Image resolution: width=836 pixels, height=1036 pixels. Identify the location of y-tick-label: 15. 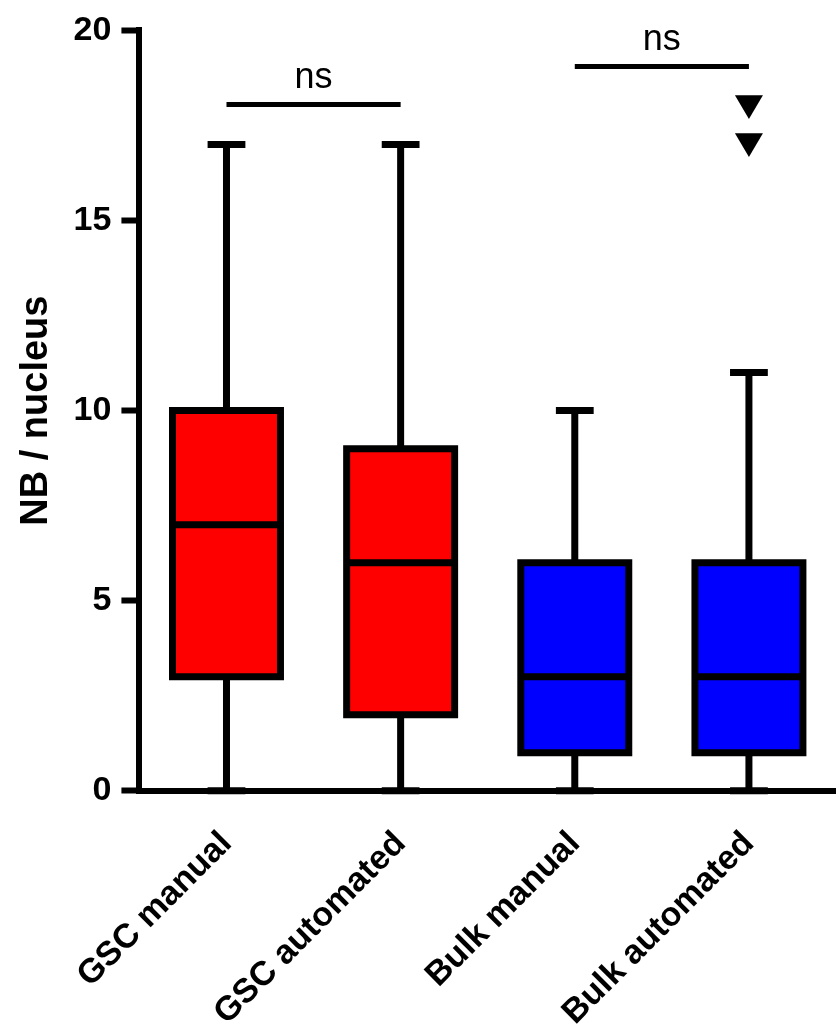
(92, 217).